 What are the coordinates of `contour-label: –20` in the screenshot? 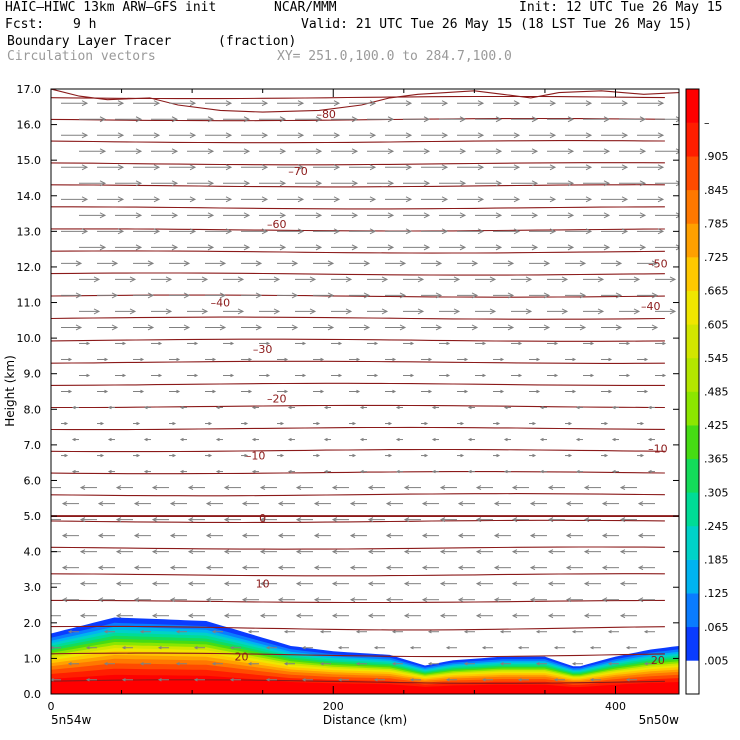 It's located at (277, 399).